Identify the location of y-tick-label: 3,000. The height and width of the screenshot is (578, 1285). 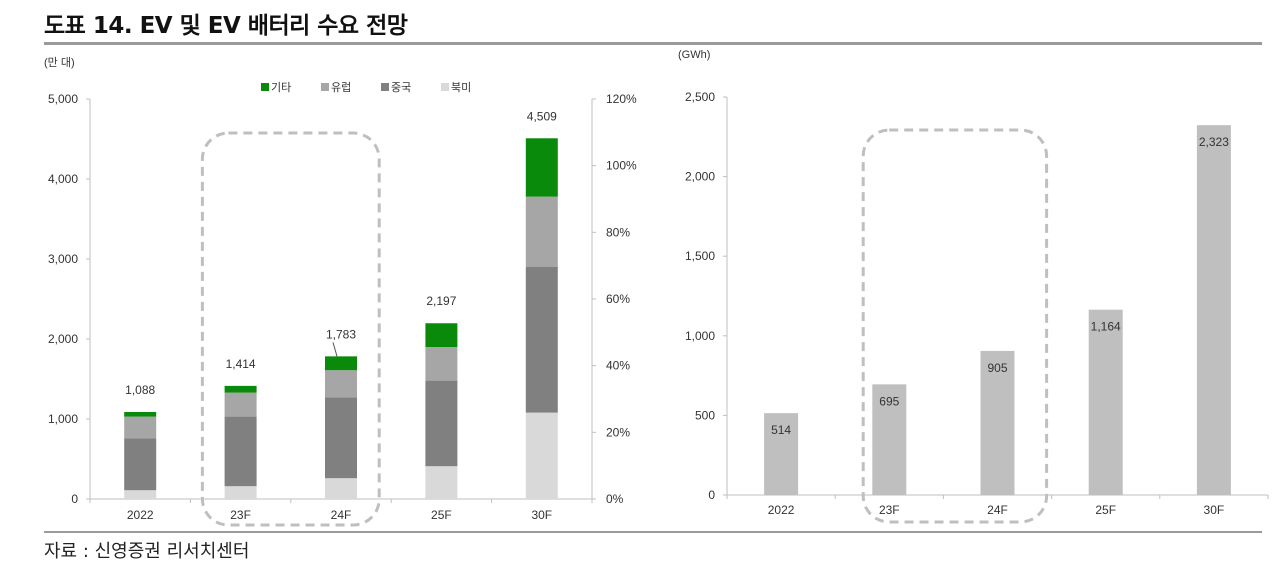
(63, 259).